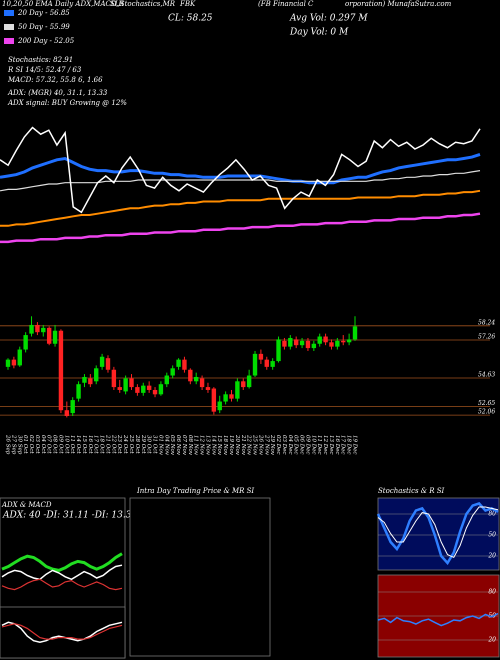 The height and width of the screenshot is (660, 500). I want to click on header-text: orporation) MunafaSutra.com, so click(398, 4).